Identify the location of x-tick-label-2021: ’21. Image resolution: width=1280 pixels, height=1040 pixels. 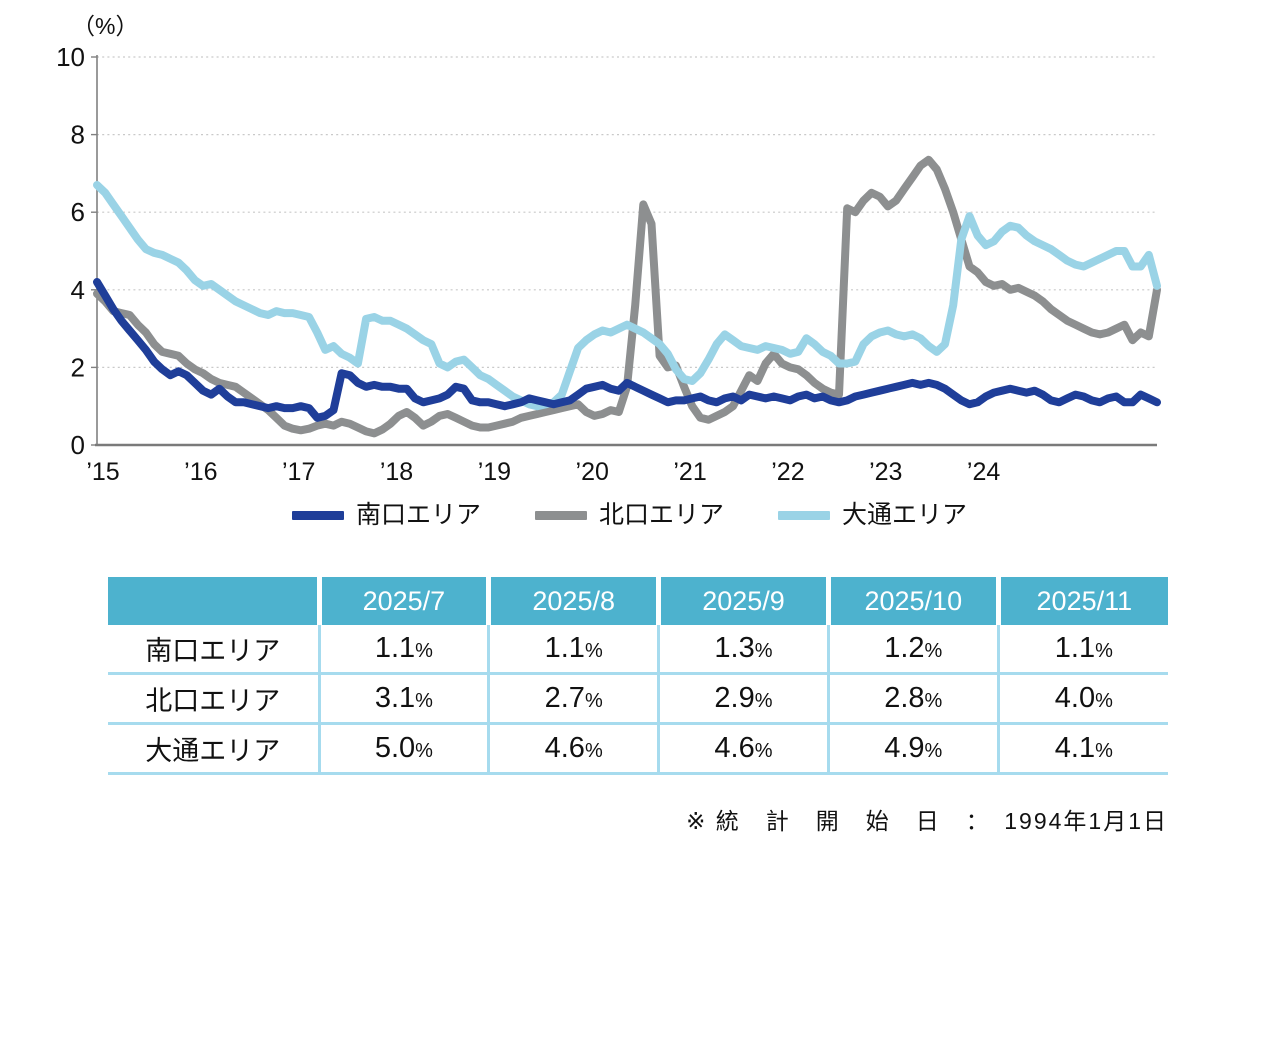
(689, 472).